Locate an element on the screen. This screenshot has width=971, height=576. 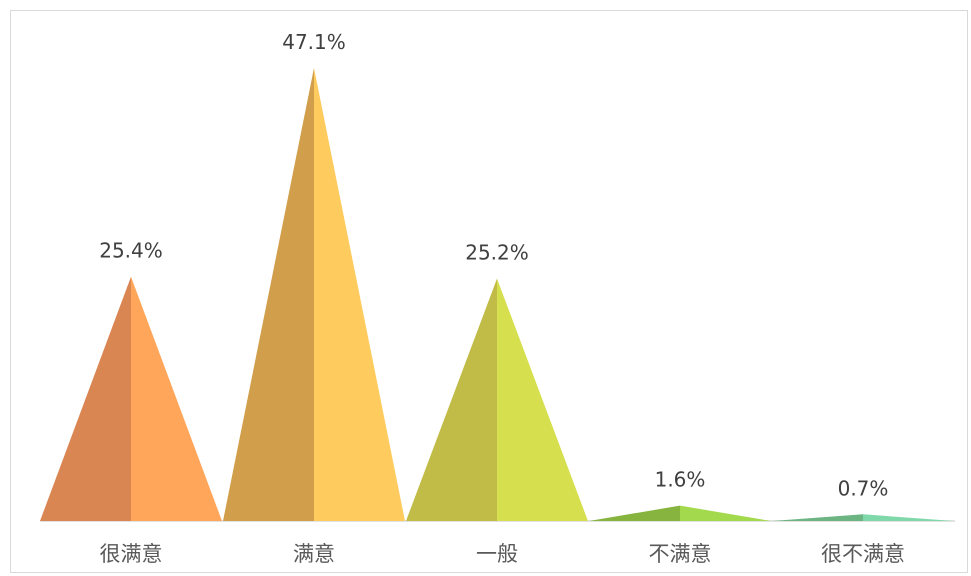
data-label-4: 0.7% is located at coordinates (863, 488).